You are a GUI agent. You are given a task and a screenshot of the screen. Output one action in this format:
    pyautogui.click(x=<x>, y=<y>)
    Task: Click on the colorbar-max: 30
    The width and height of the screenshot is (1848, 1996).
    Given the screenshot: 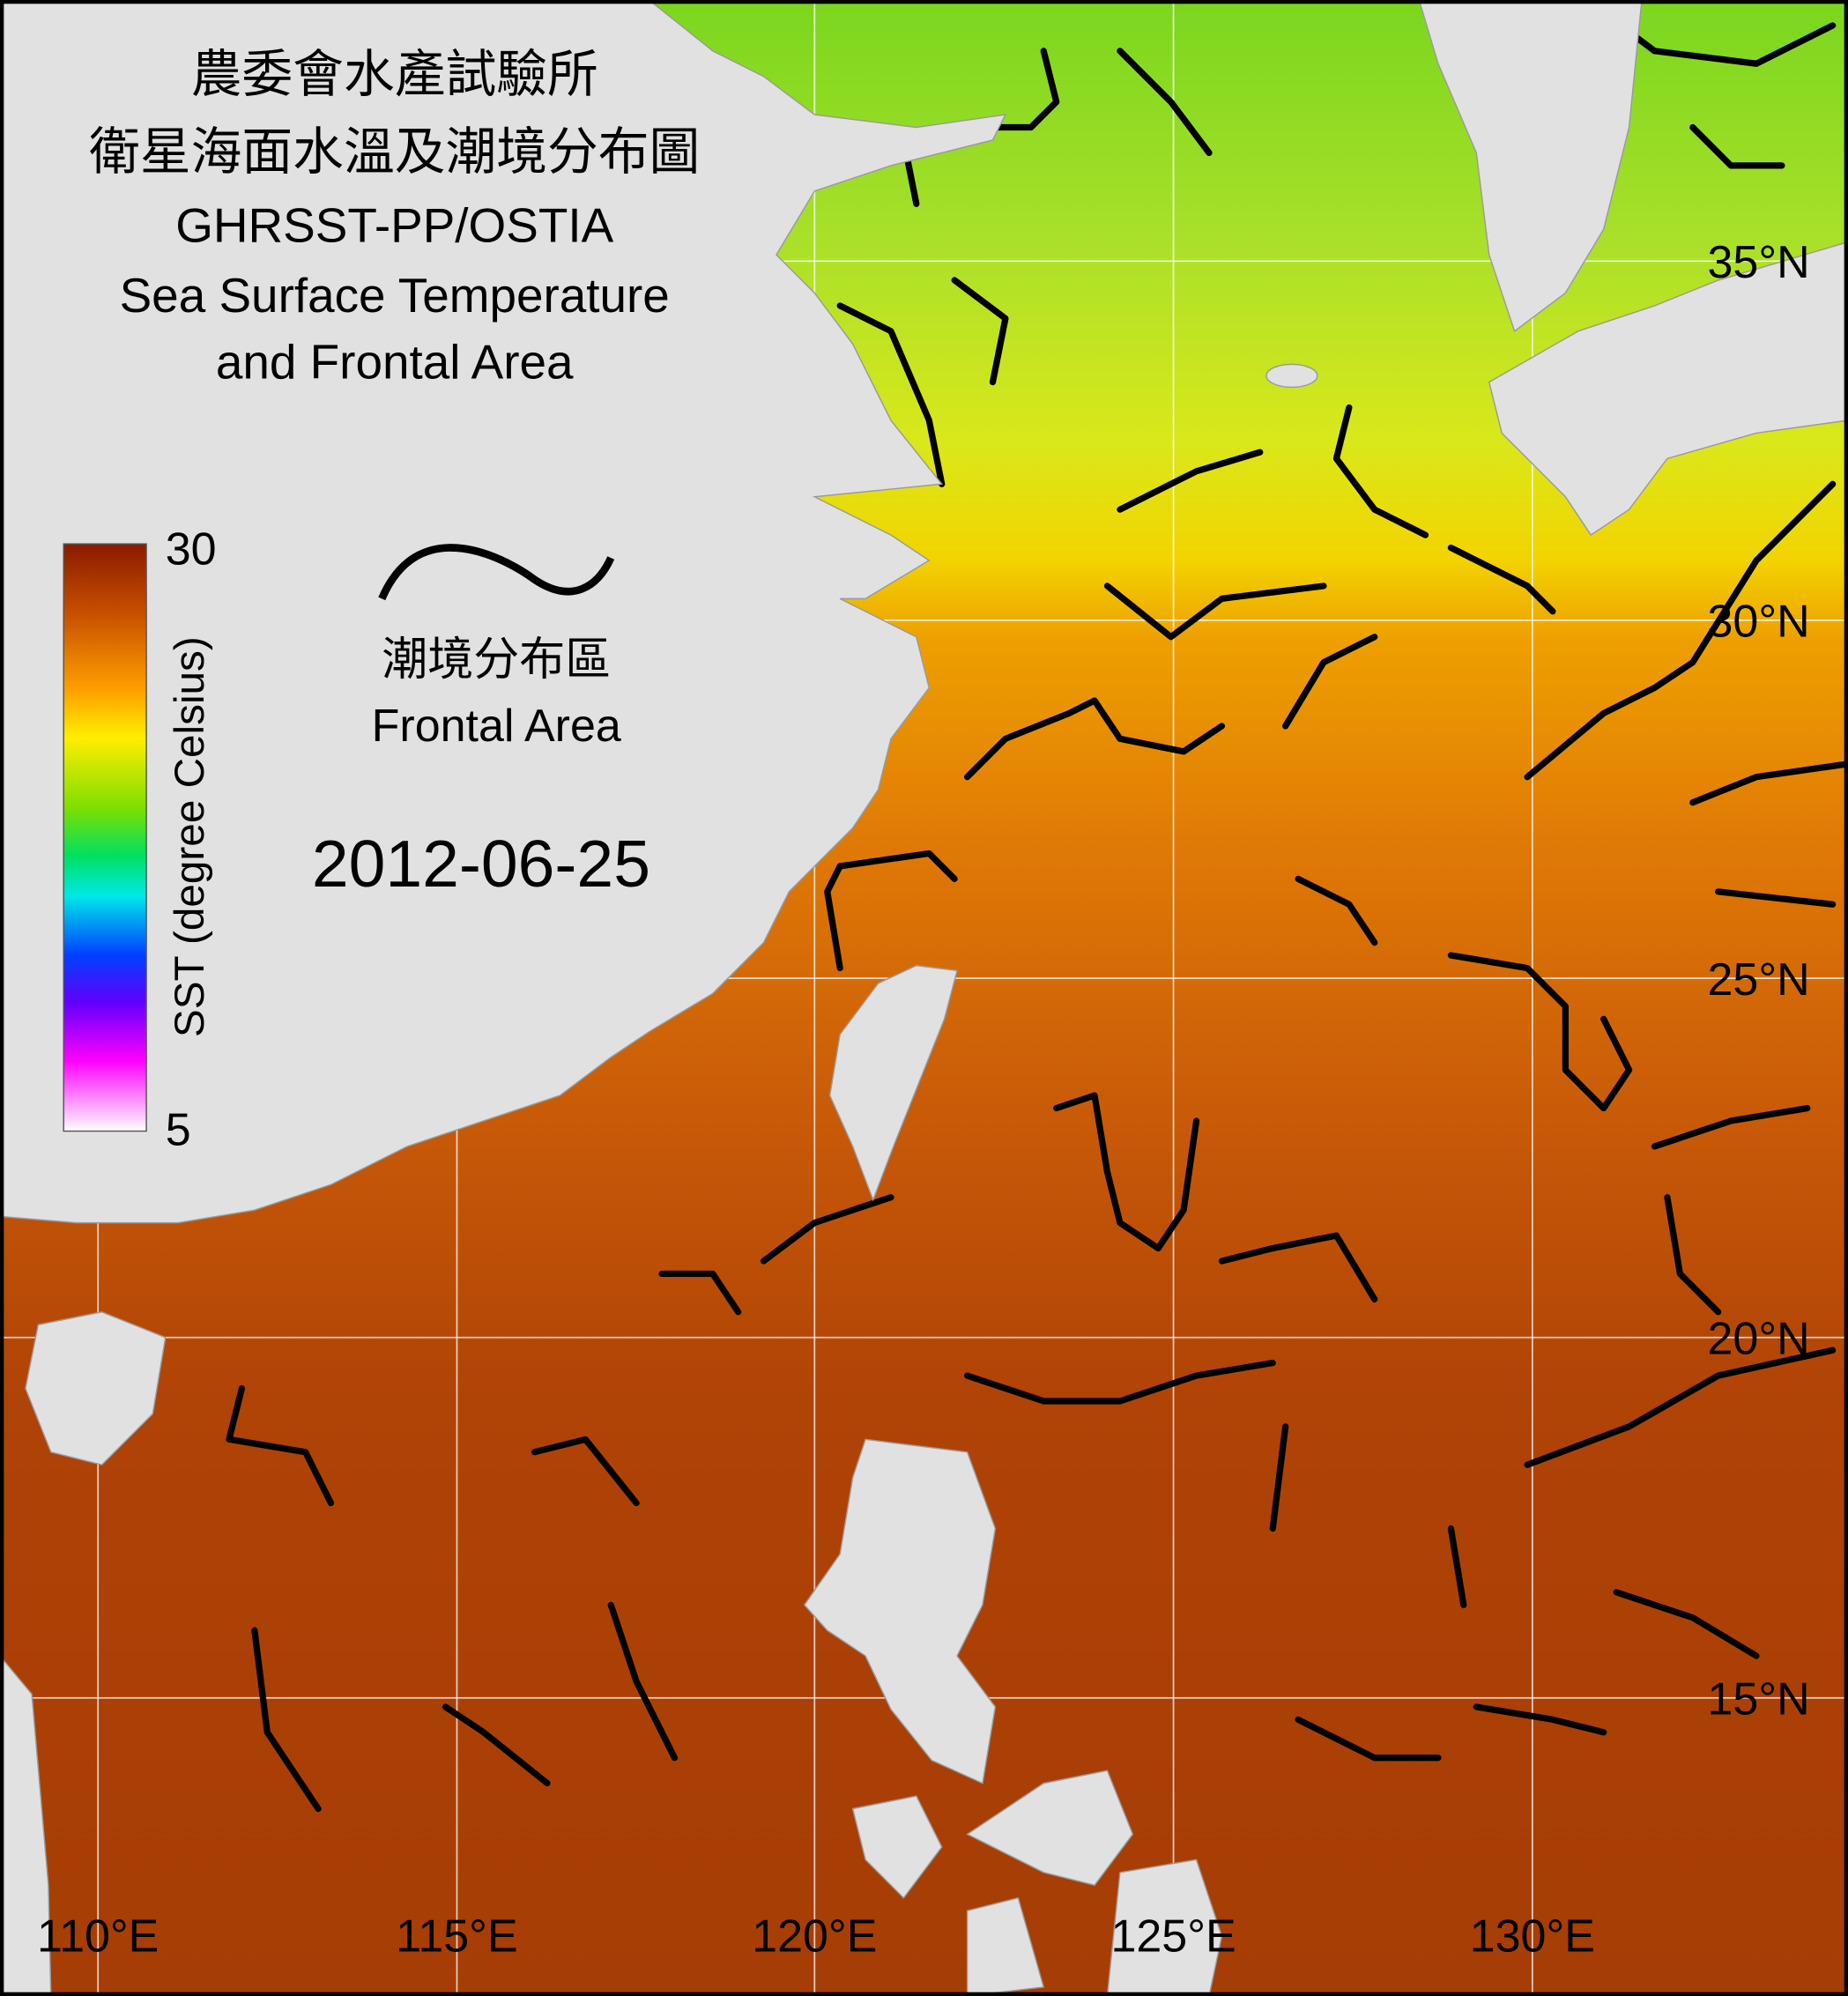 What is the action you would take?
    pyautogui.click(x=191, y=549)
    